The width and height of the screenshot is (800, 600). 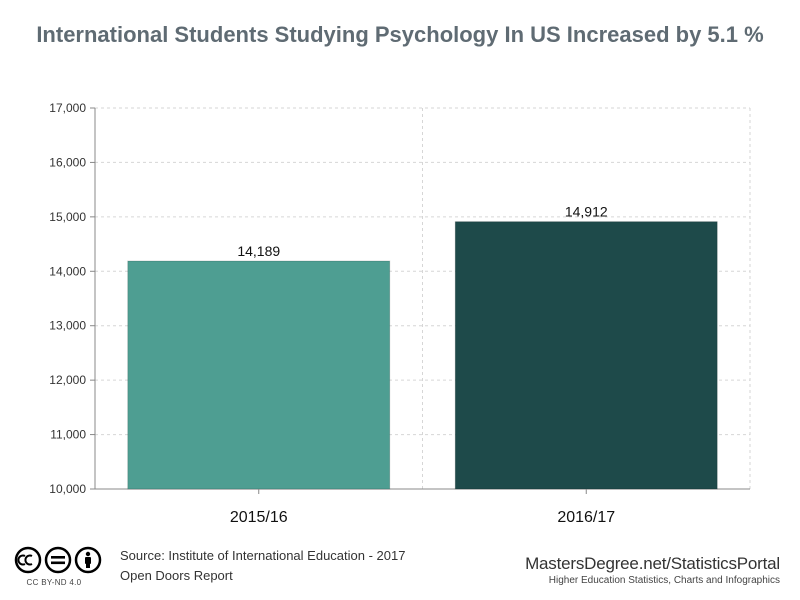 What do you see at coordinates (28, 560) in the screenshot?
I see `cc-icon` at bounding box center [28, 560].